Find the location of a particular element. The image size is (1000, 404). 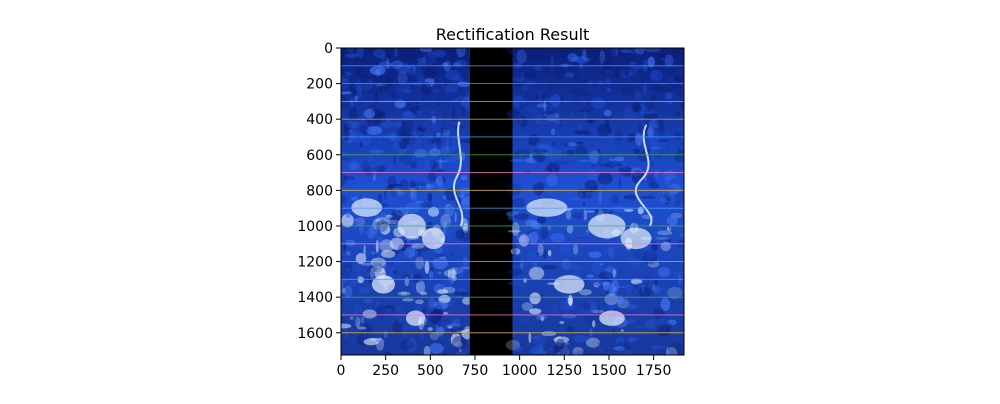

y-tick-label: 1400 is located at coordinates (315, 298).